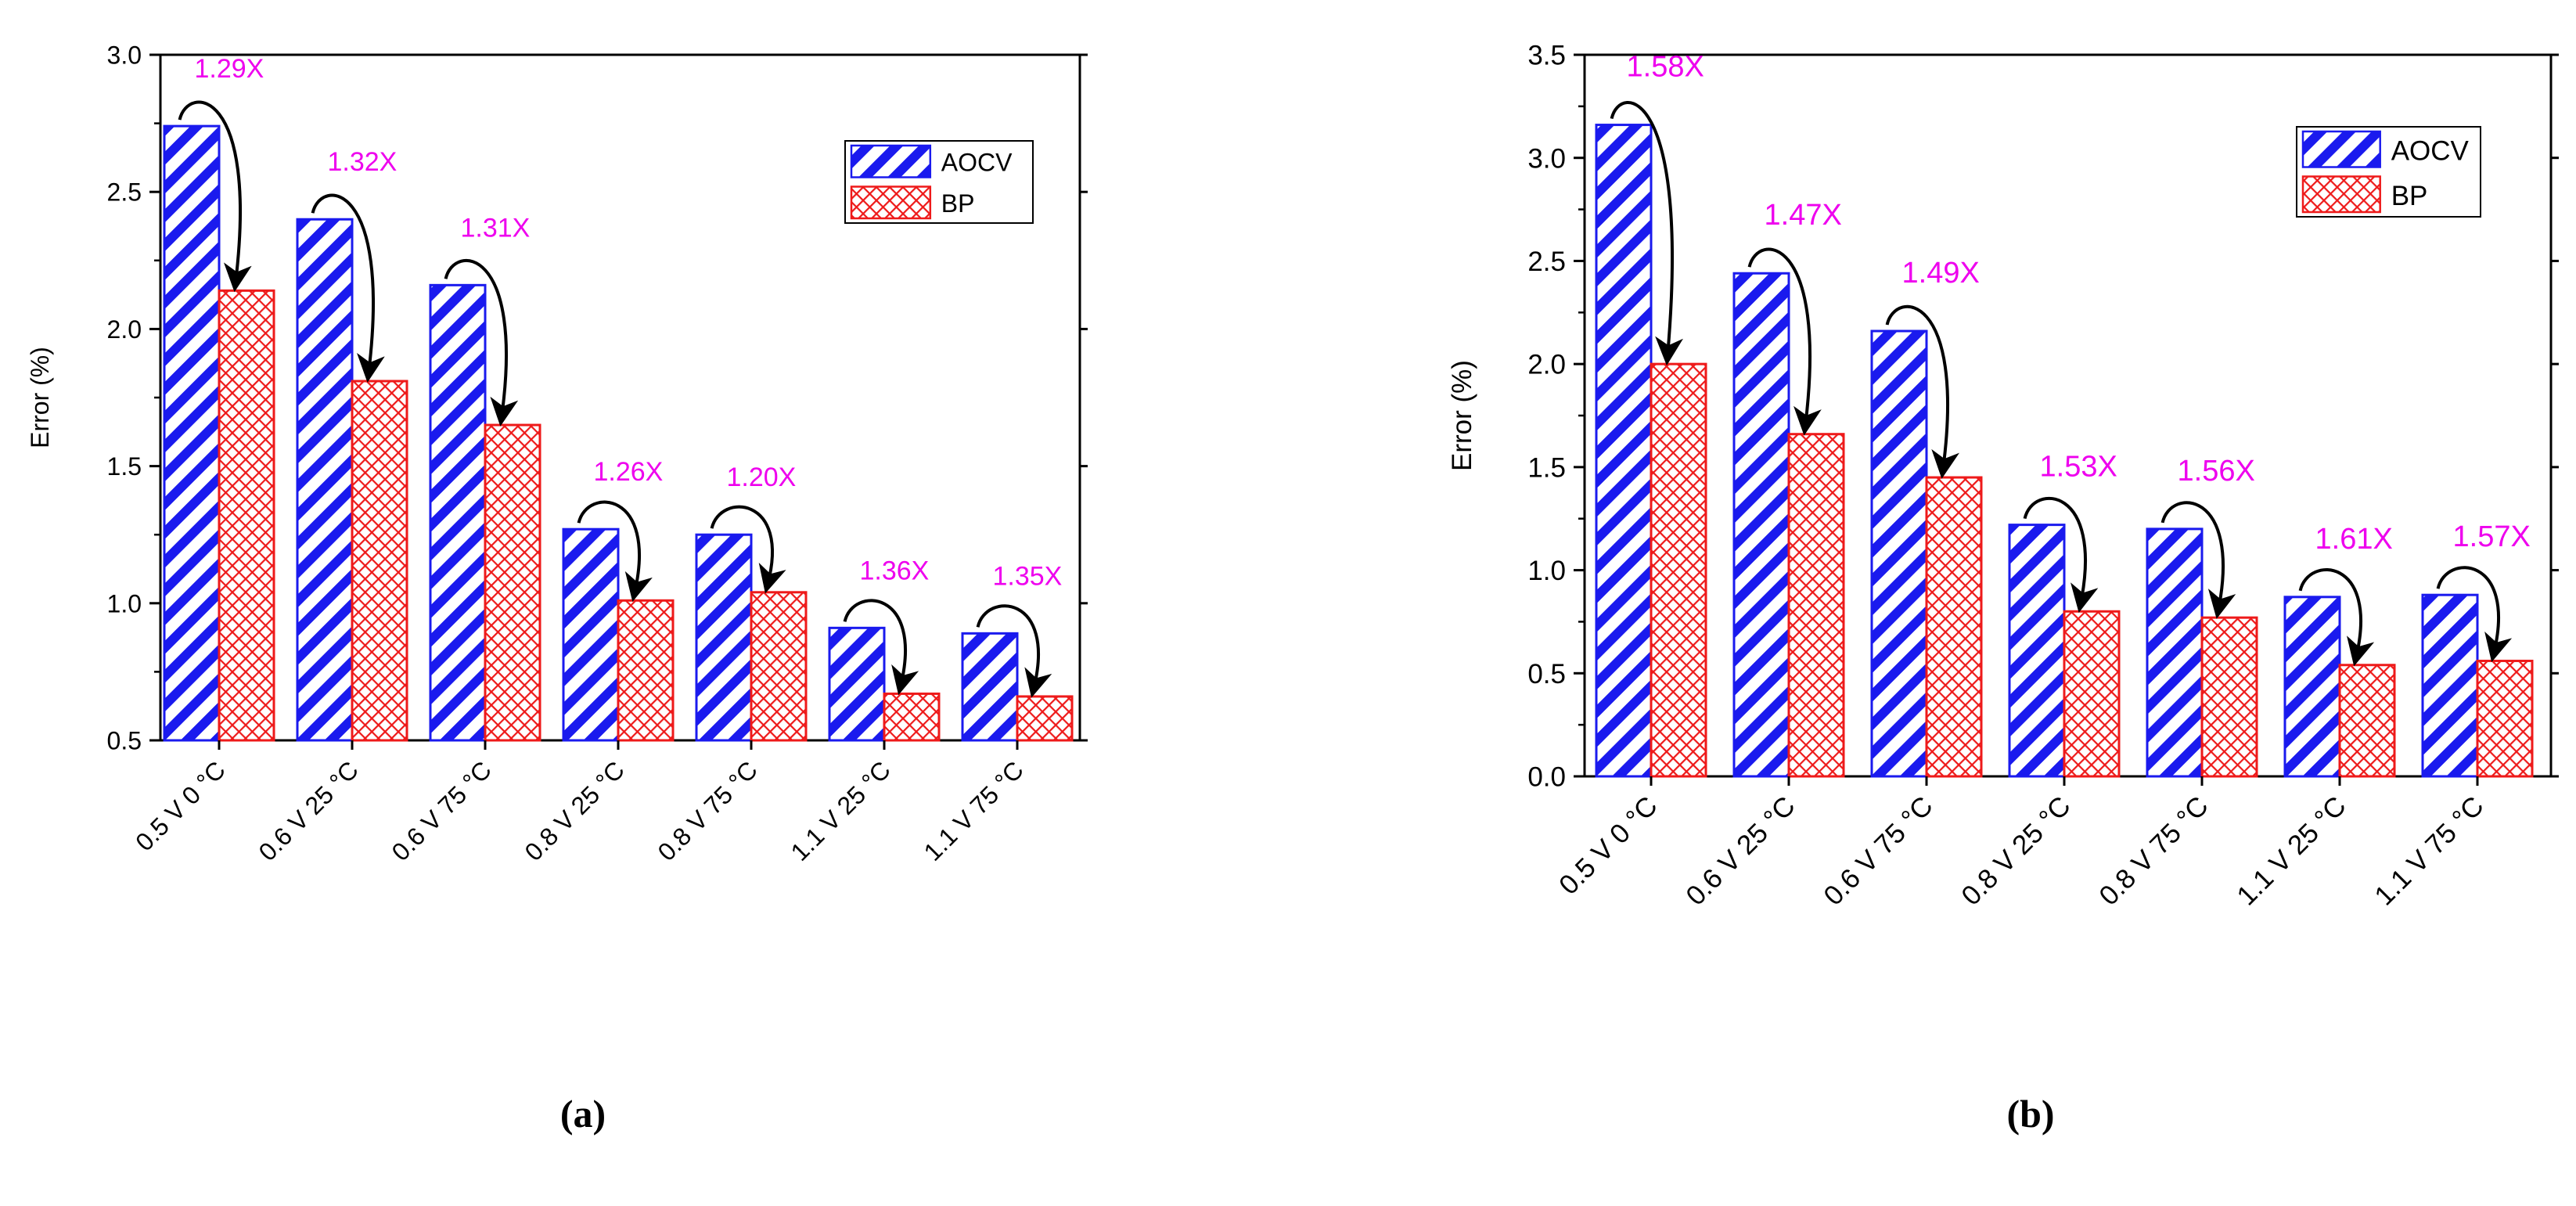 The image size is (2576, 1206). What do you see at coordinates (1665, 67) in the screenshot?
I see `ratio-annotation: 1.58X` at bounding box center [1665, 67].